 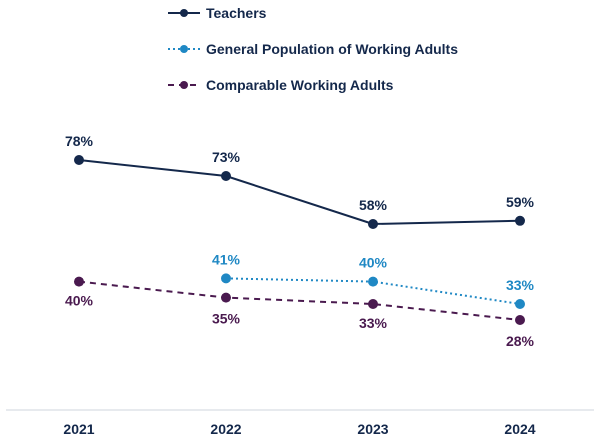 I want to click on data-label-comparable-working-adults-2022: 35%, so click(x=226, y=319).